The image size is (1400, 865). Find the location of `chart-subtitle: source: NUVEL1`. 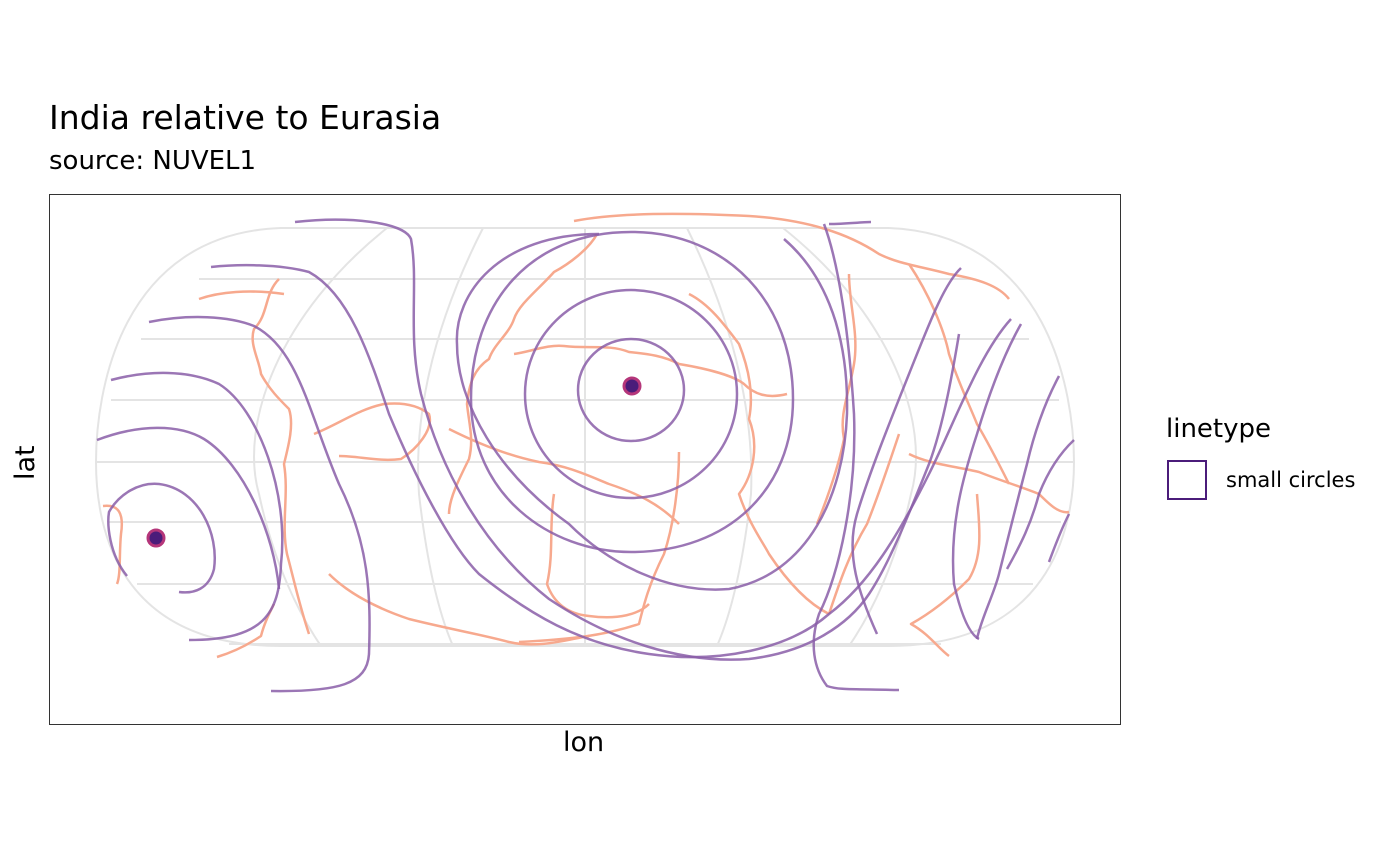

chart-subtitle: source: NUVEL1 is located at coordinates (153, 161).